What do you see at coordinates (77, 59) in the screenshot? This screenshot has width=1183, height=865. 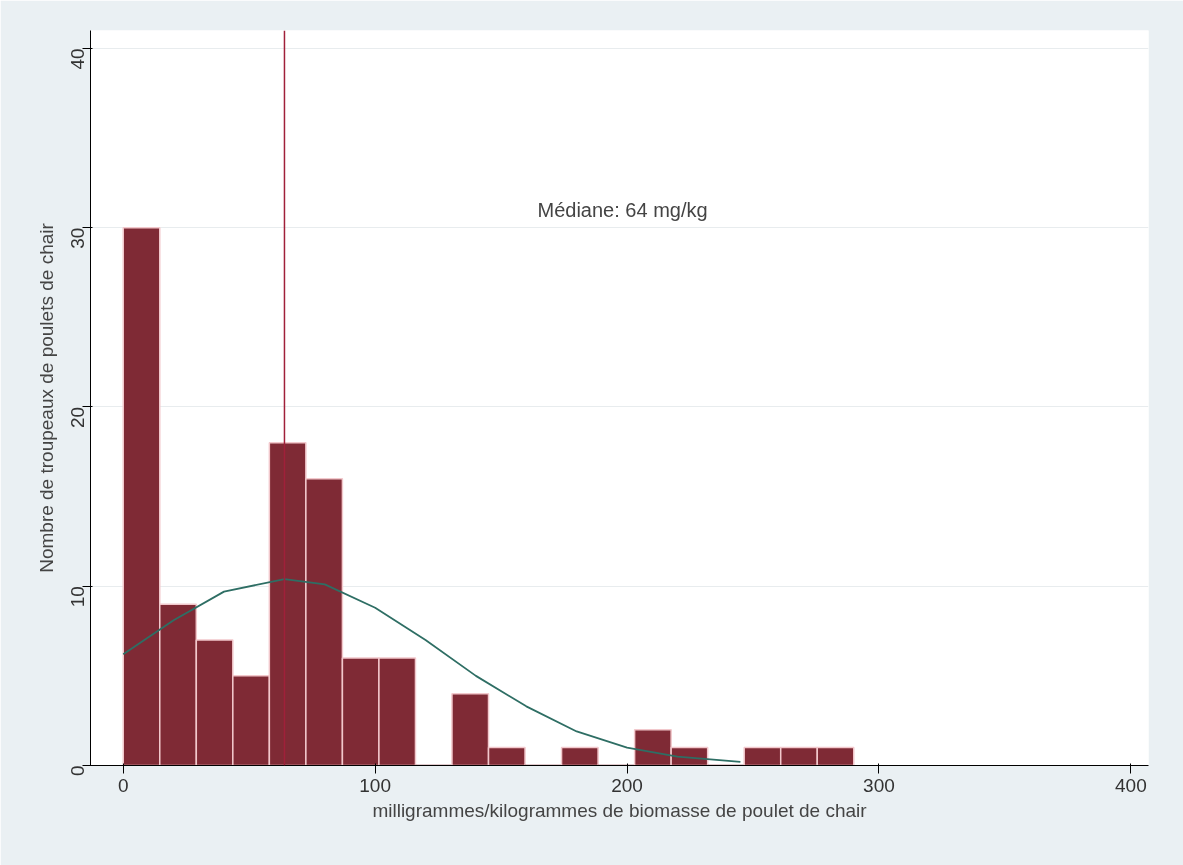 I see `y-tick-label: 40` at bounding box center [77, 59].